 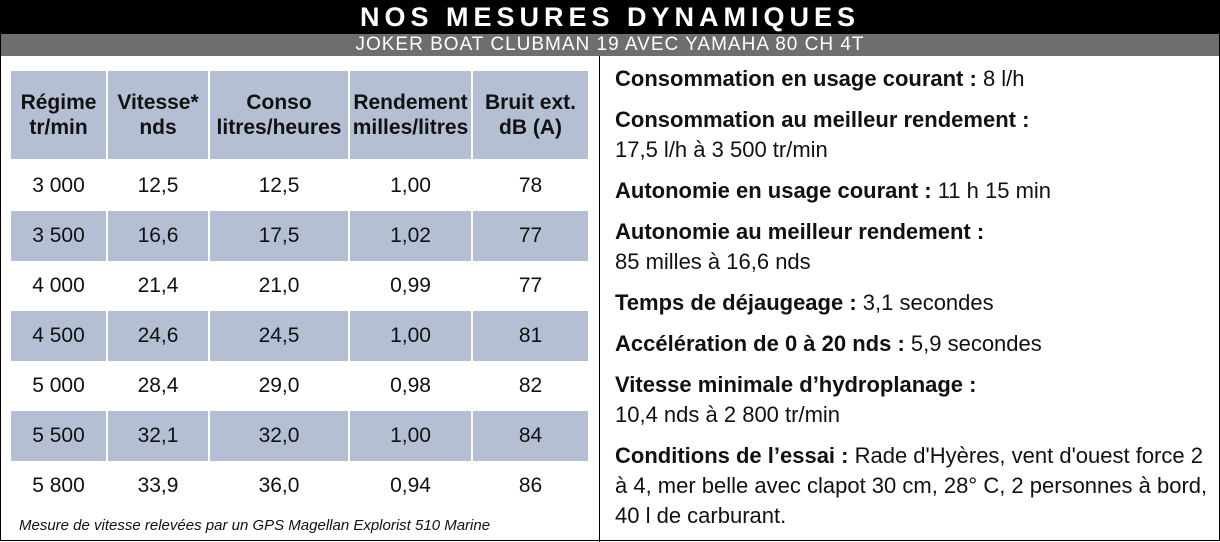 What do you see at coordinates (736, 302) in the screenshot?
I see `spec-label: Temps de déjaugeage :` at bounding box center [736, 302].